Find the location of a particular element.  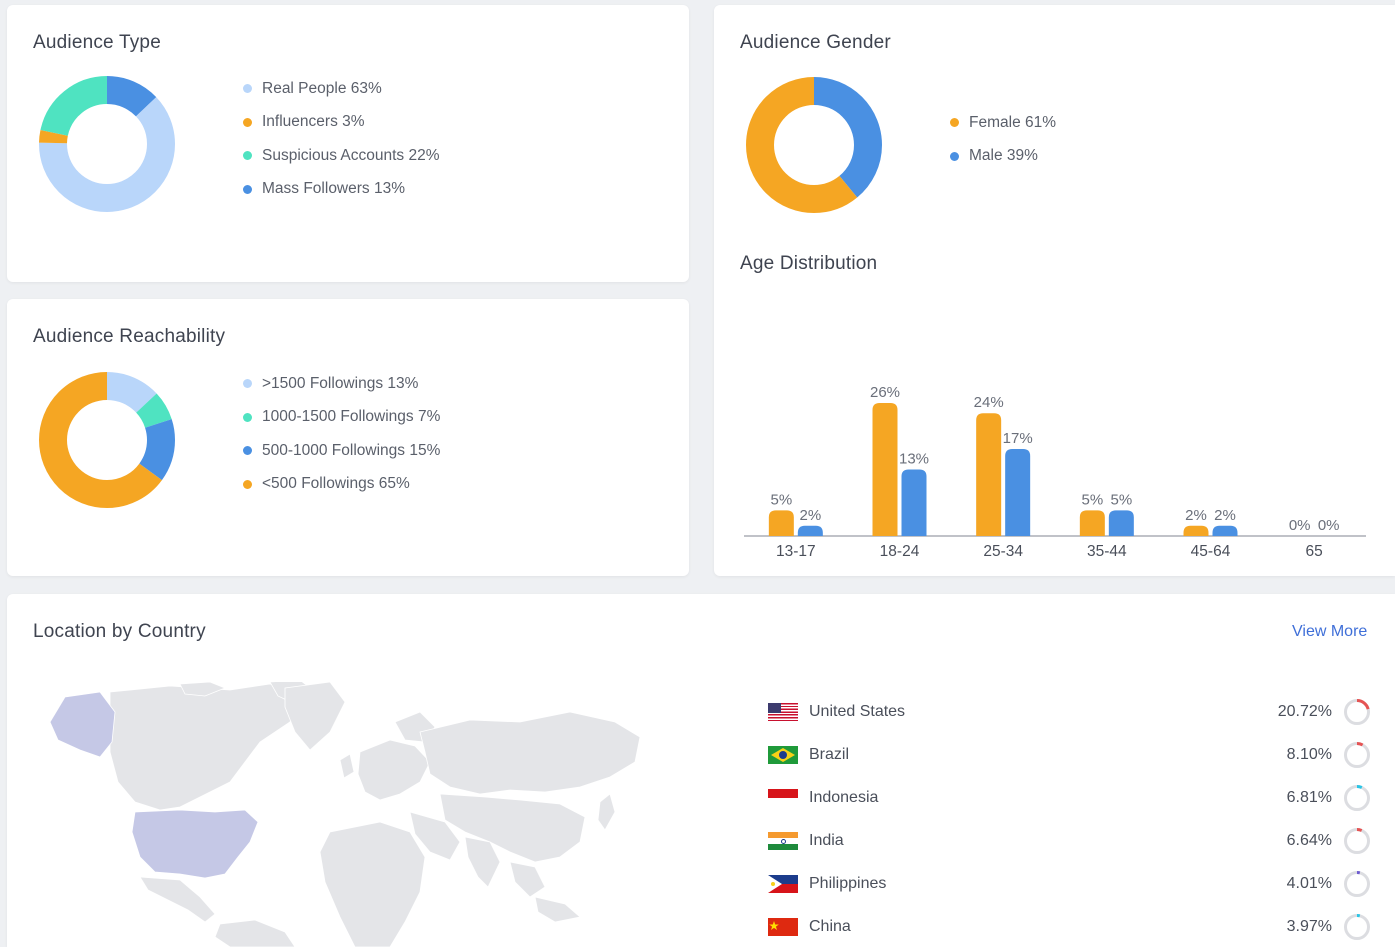

country-name: Indonesia is located at coordinates (844, 797).